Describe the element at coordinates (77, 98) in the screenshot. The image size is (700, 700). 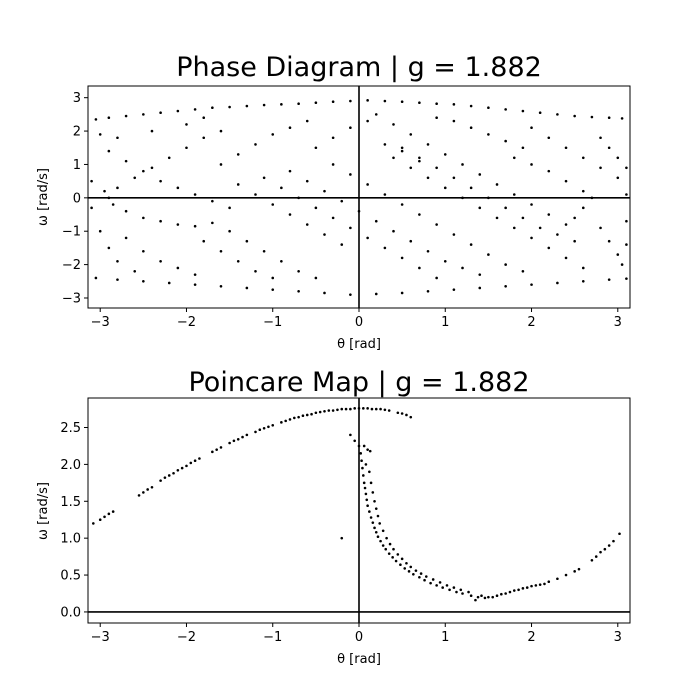
I see `y-tick-label: 3` at that location.